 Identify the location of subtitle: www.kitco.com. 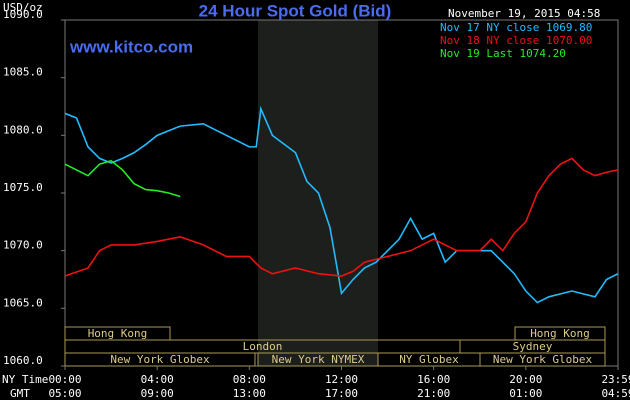
(131, 46).